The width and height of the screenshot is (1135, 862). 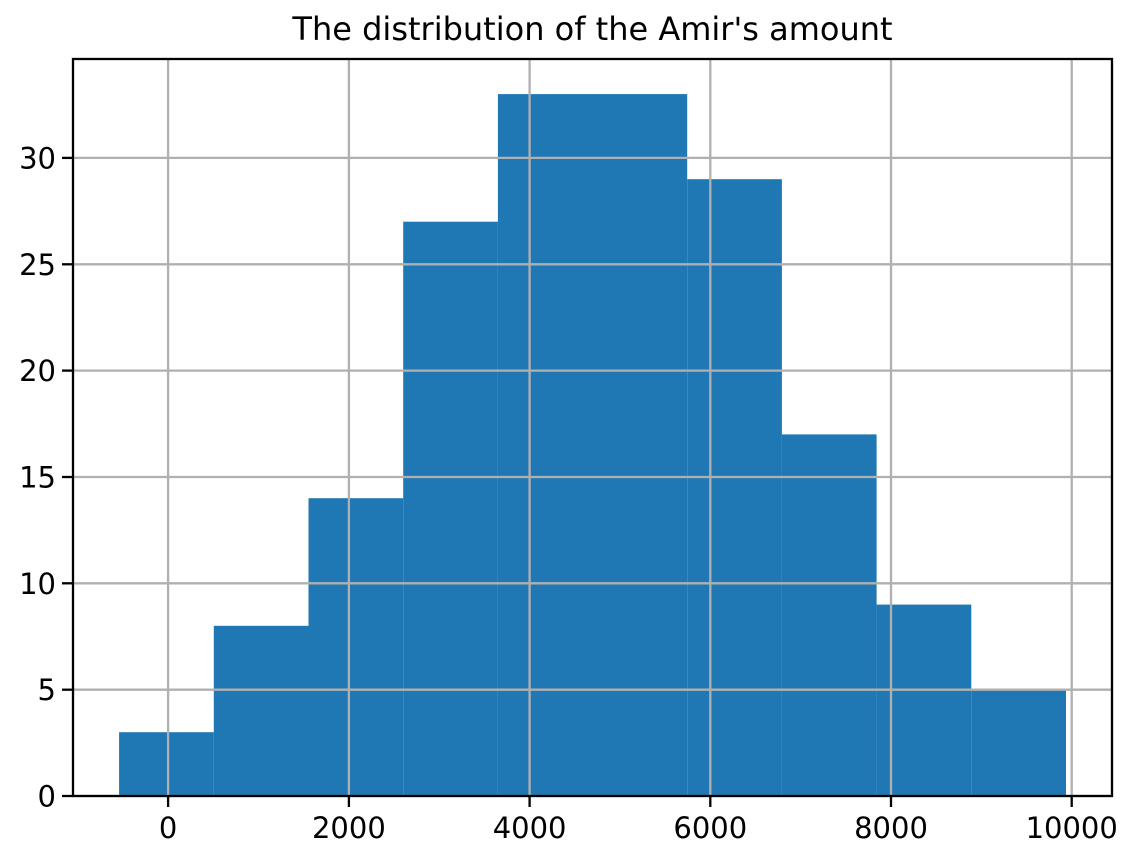 I want to click on x-tick-label: 6000, so click(x=710, y=828).